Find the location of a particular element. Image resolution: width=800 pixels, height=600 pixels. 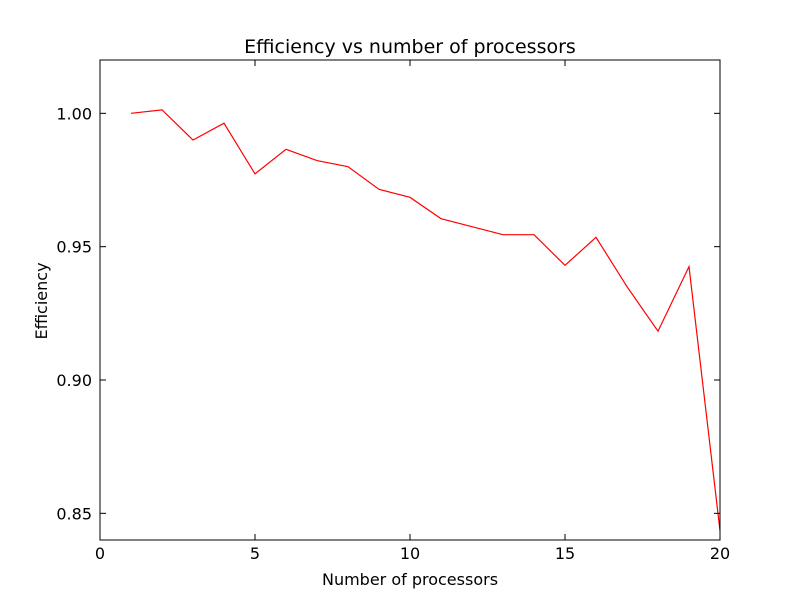

x-tick-label: 10 is located at coordinates (410, 553).